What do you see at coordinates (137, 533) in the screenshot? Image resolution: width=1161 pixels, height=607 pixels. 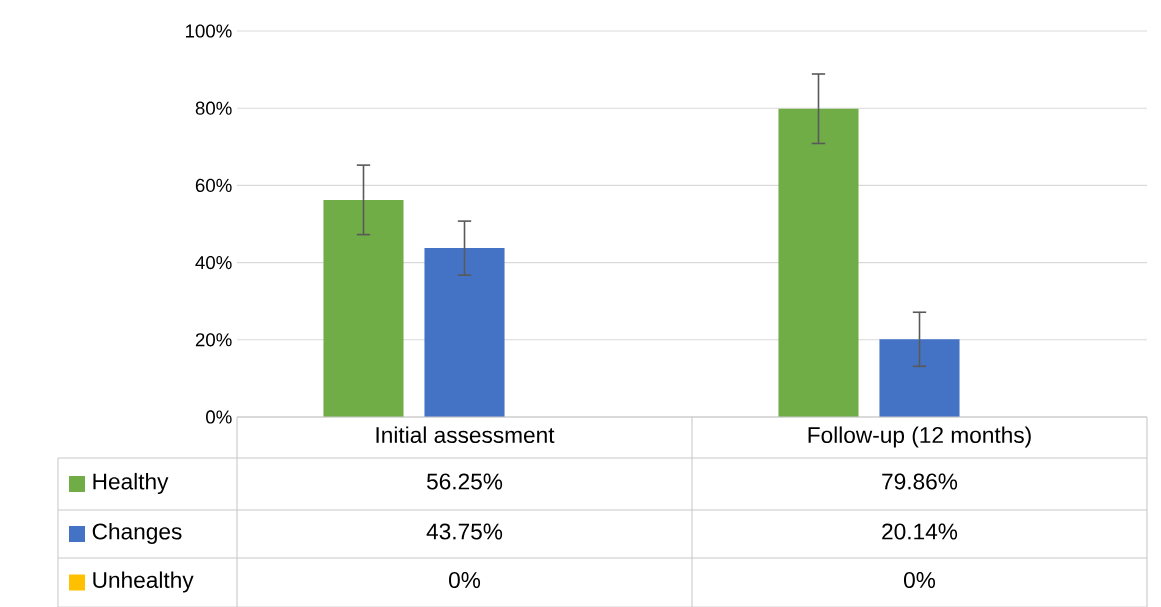 I see `legend-label: Changes` at bounding box center [137, 533].